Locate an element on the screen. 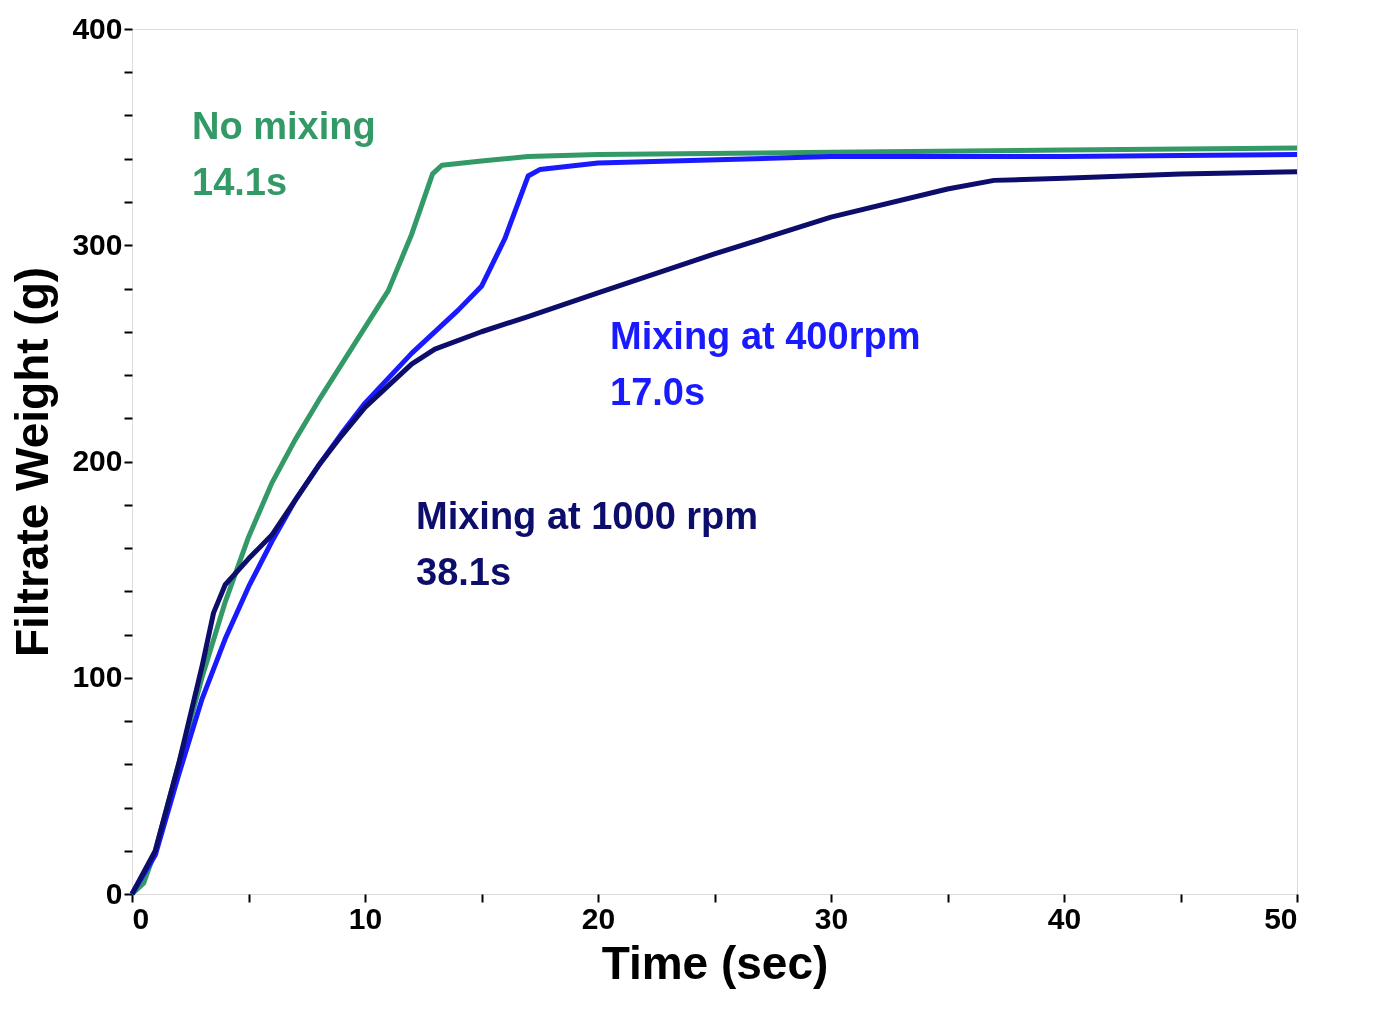  x-axis-title: Time (sec) is located at coordinates (715, 962).